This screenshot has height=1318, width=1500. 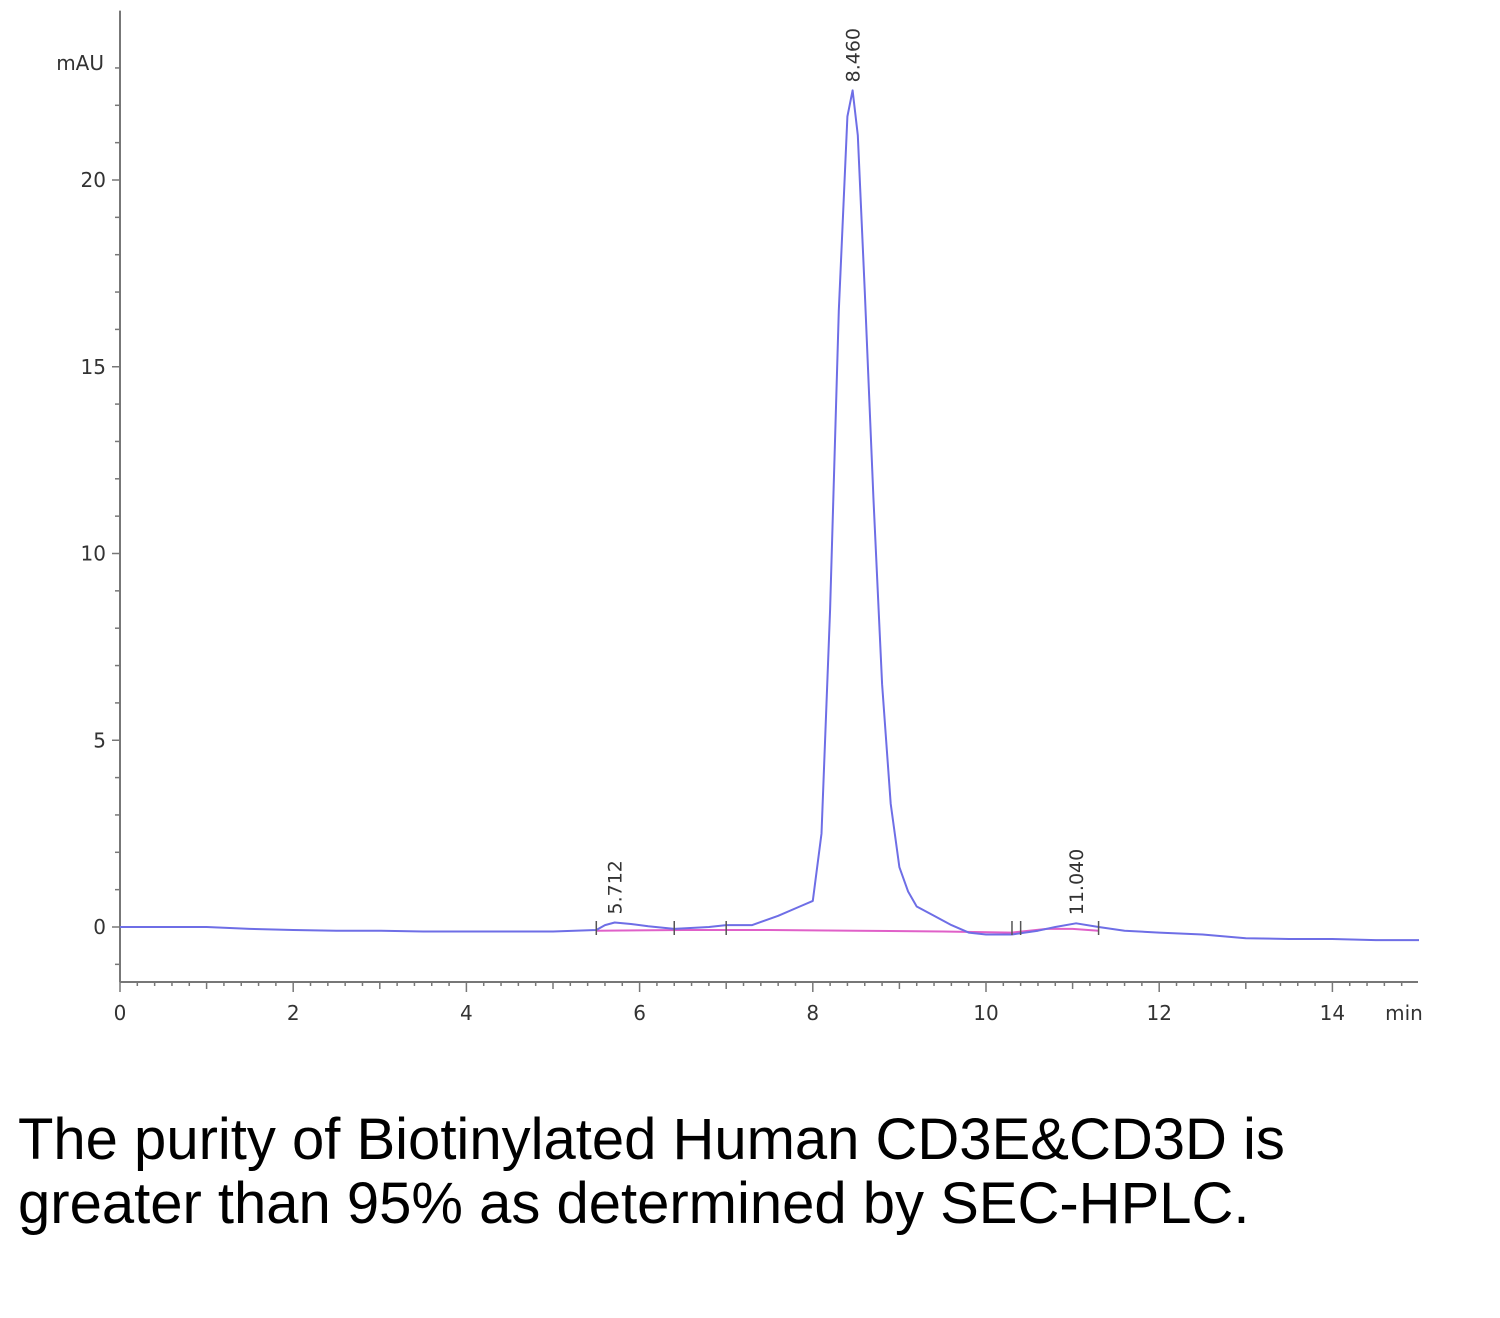 What do you see at coordinates (639, 1013) in the screenshot?
I see `x-tick-label: 6` at bounding box center [639, 1013].